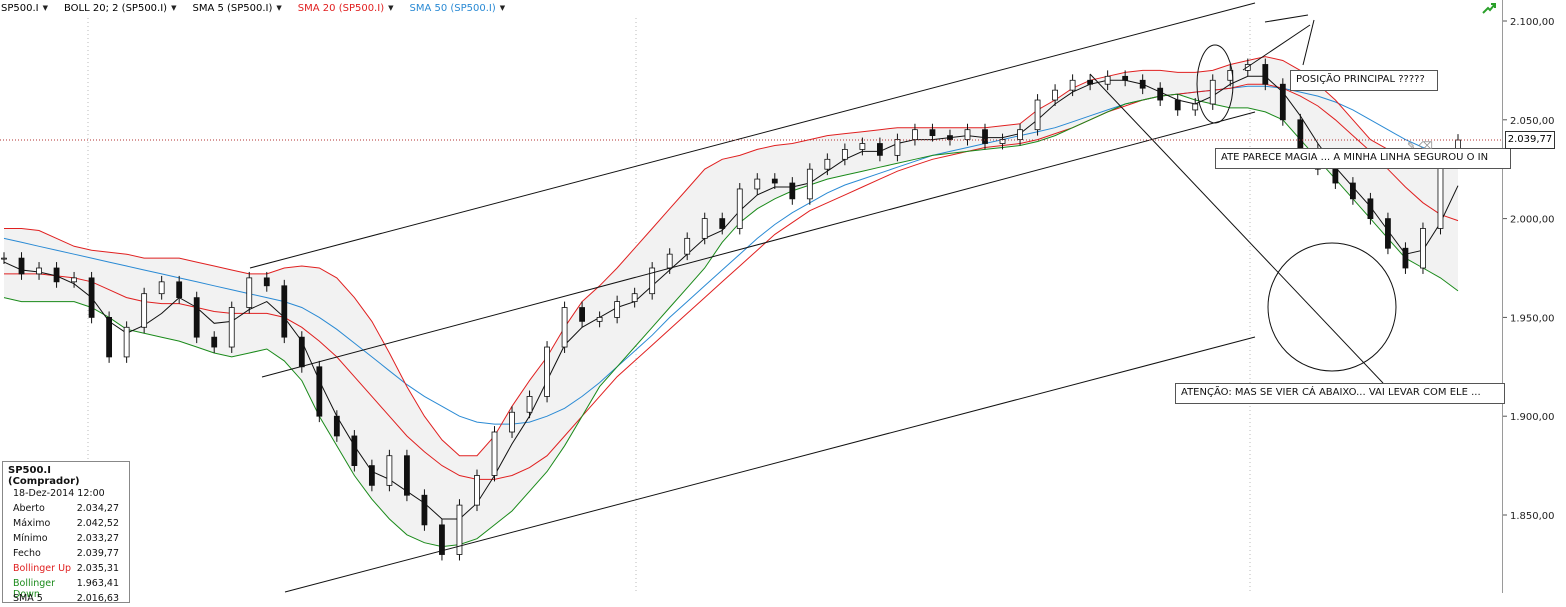  Describe the element at coordinates (97, 583) in the screenshot. I see `data-row-value: 1.963,41` at that location.